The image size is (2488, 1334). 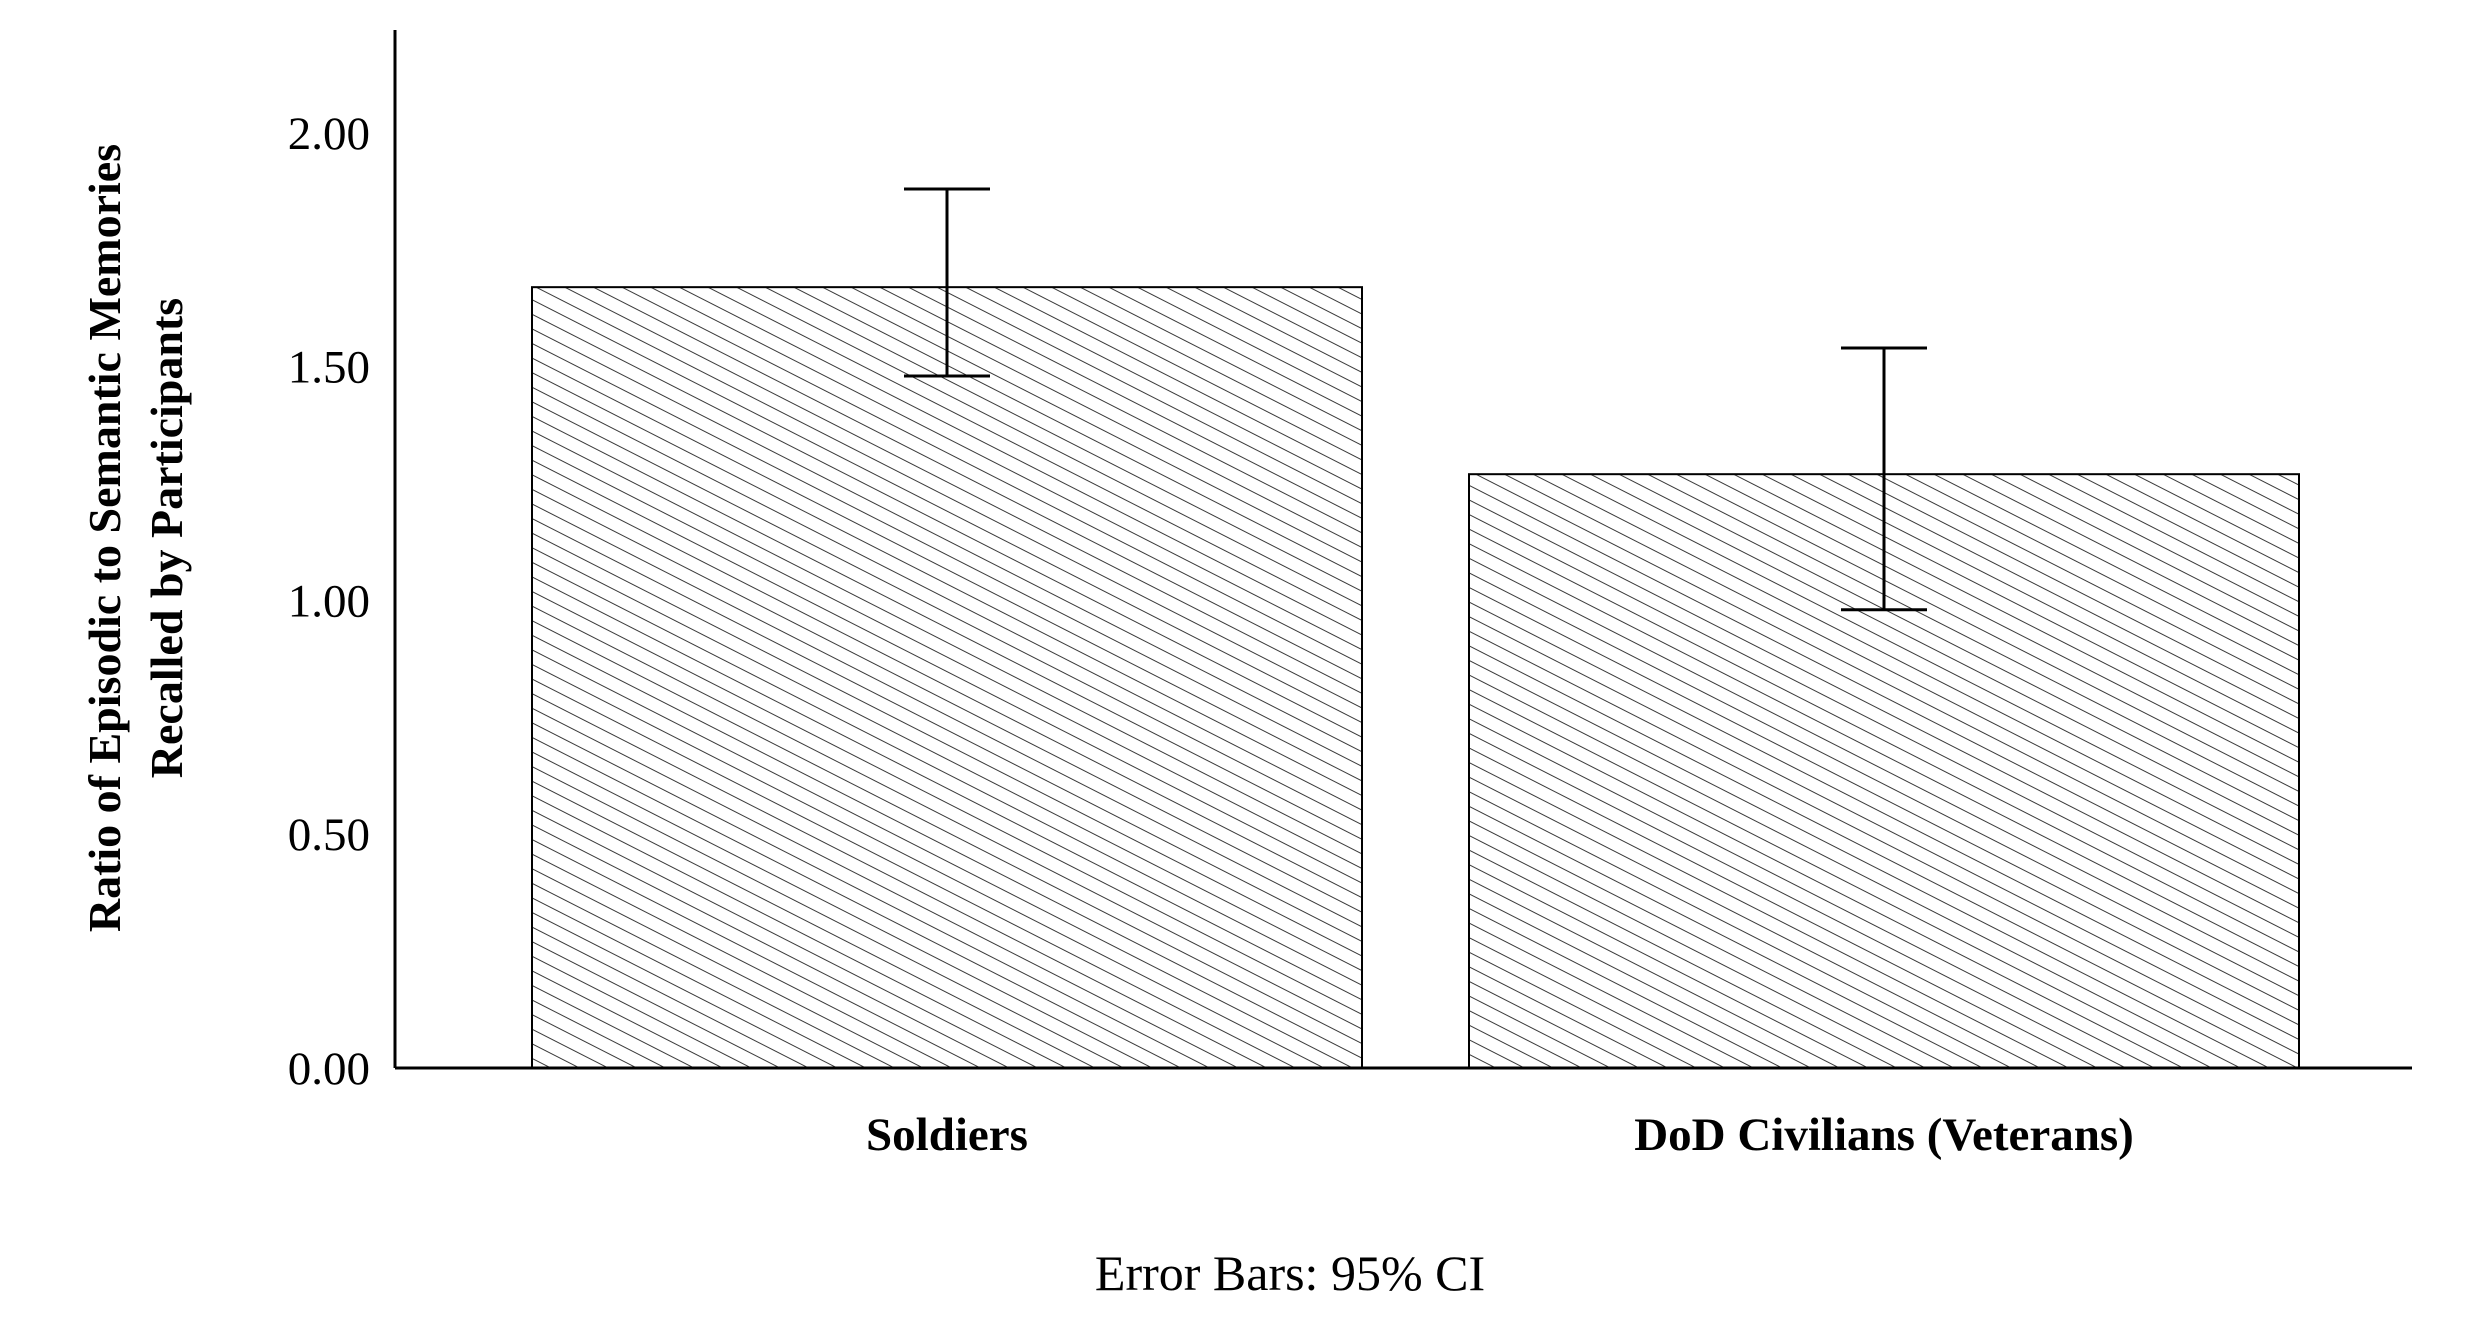 What do you see at coordinates (1290, 1273) in the screenshot?
I see `error-bars-footnote: Error Bars: 95% CI` at bounding box center [1290, 1273].